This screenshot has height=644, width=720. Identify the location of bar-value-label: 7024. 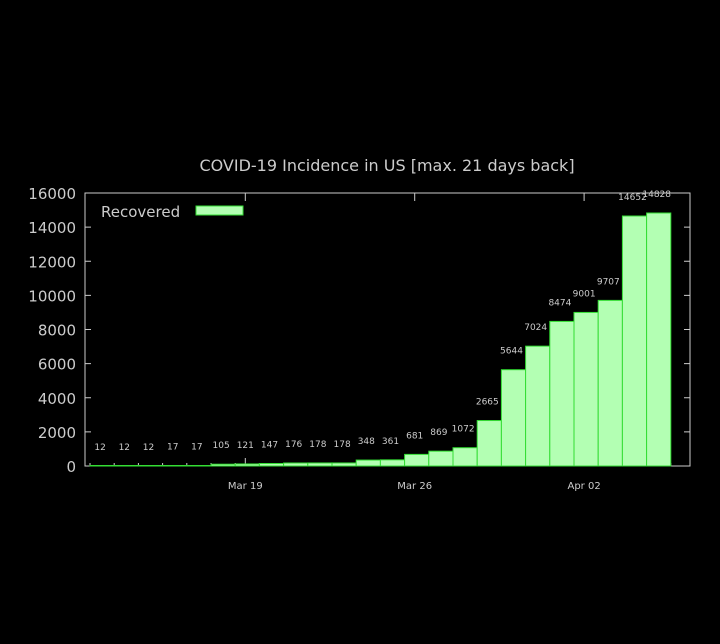
(535, 328).